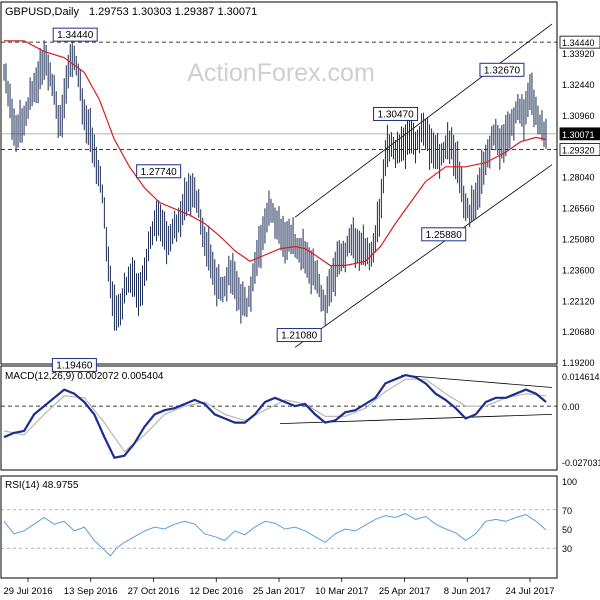 This screenshot has height=600, width=600. I want to click on price-label-text: 1.25880, so click(444, 235).